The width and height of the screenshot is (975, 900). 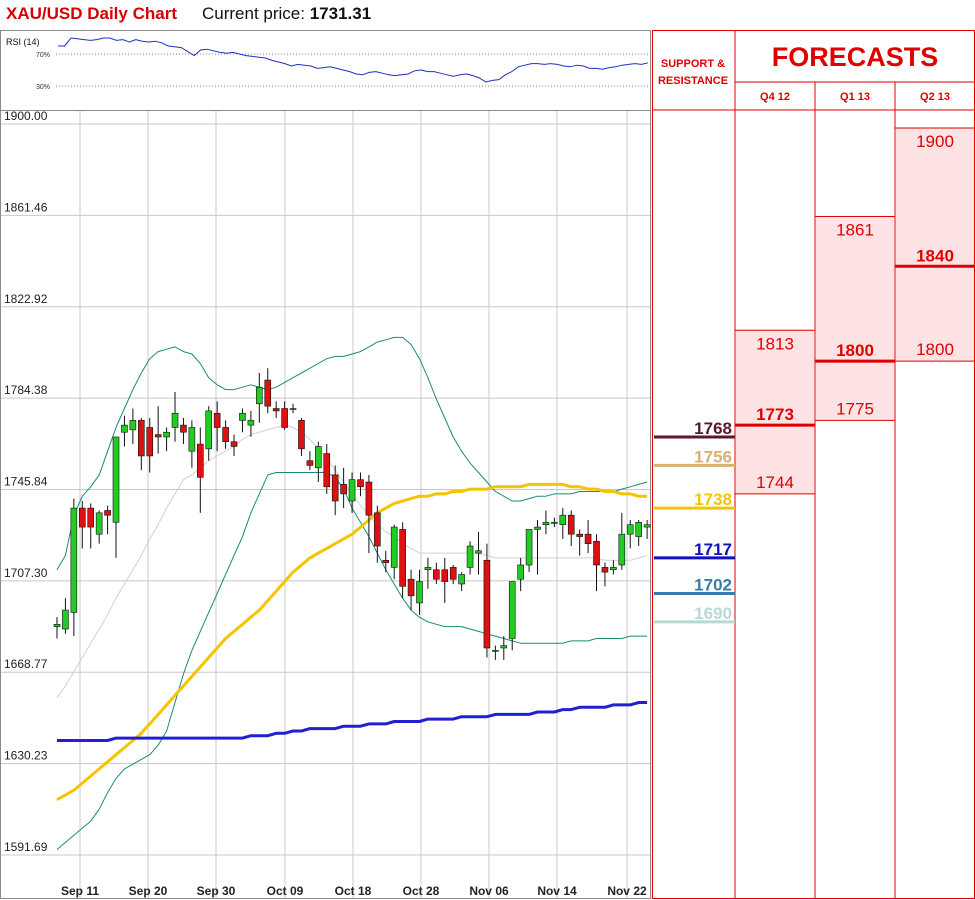 What do you see at coordinates (713, 613) in the screenshot?
I see `level-label: 1690` at bounding box center [713, 613].